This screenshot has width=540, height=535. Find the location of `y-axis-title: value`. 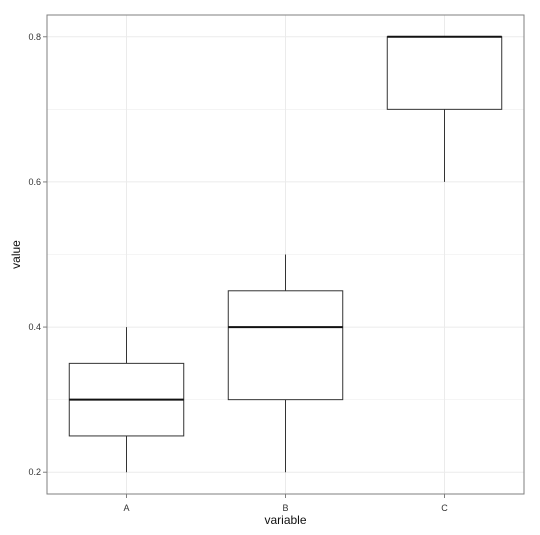

y-axis-title: value is located at coordinates (16, 254).